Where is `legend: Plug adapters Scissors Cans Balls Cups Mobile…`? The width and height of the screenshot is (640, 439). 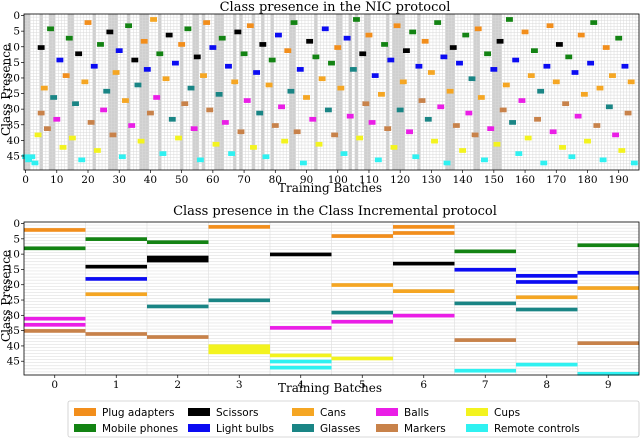 legend: Plug adapters Scissors Cans Balls Cups Mobile… is located at coordinates (353, 419).